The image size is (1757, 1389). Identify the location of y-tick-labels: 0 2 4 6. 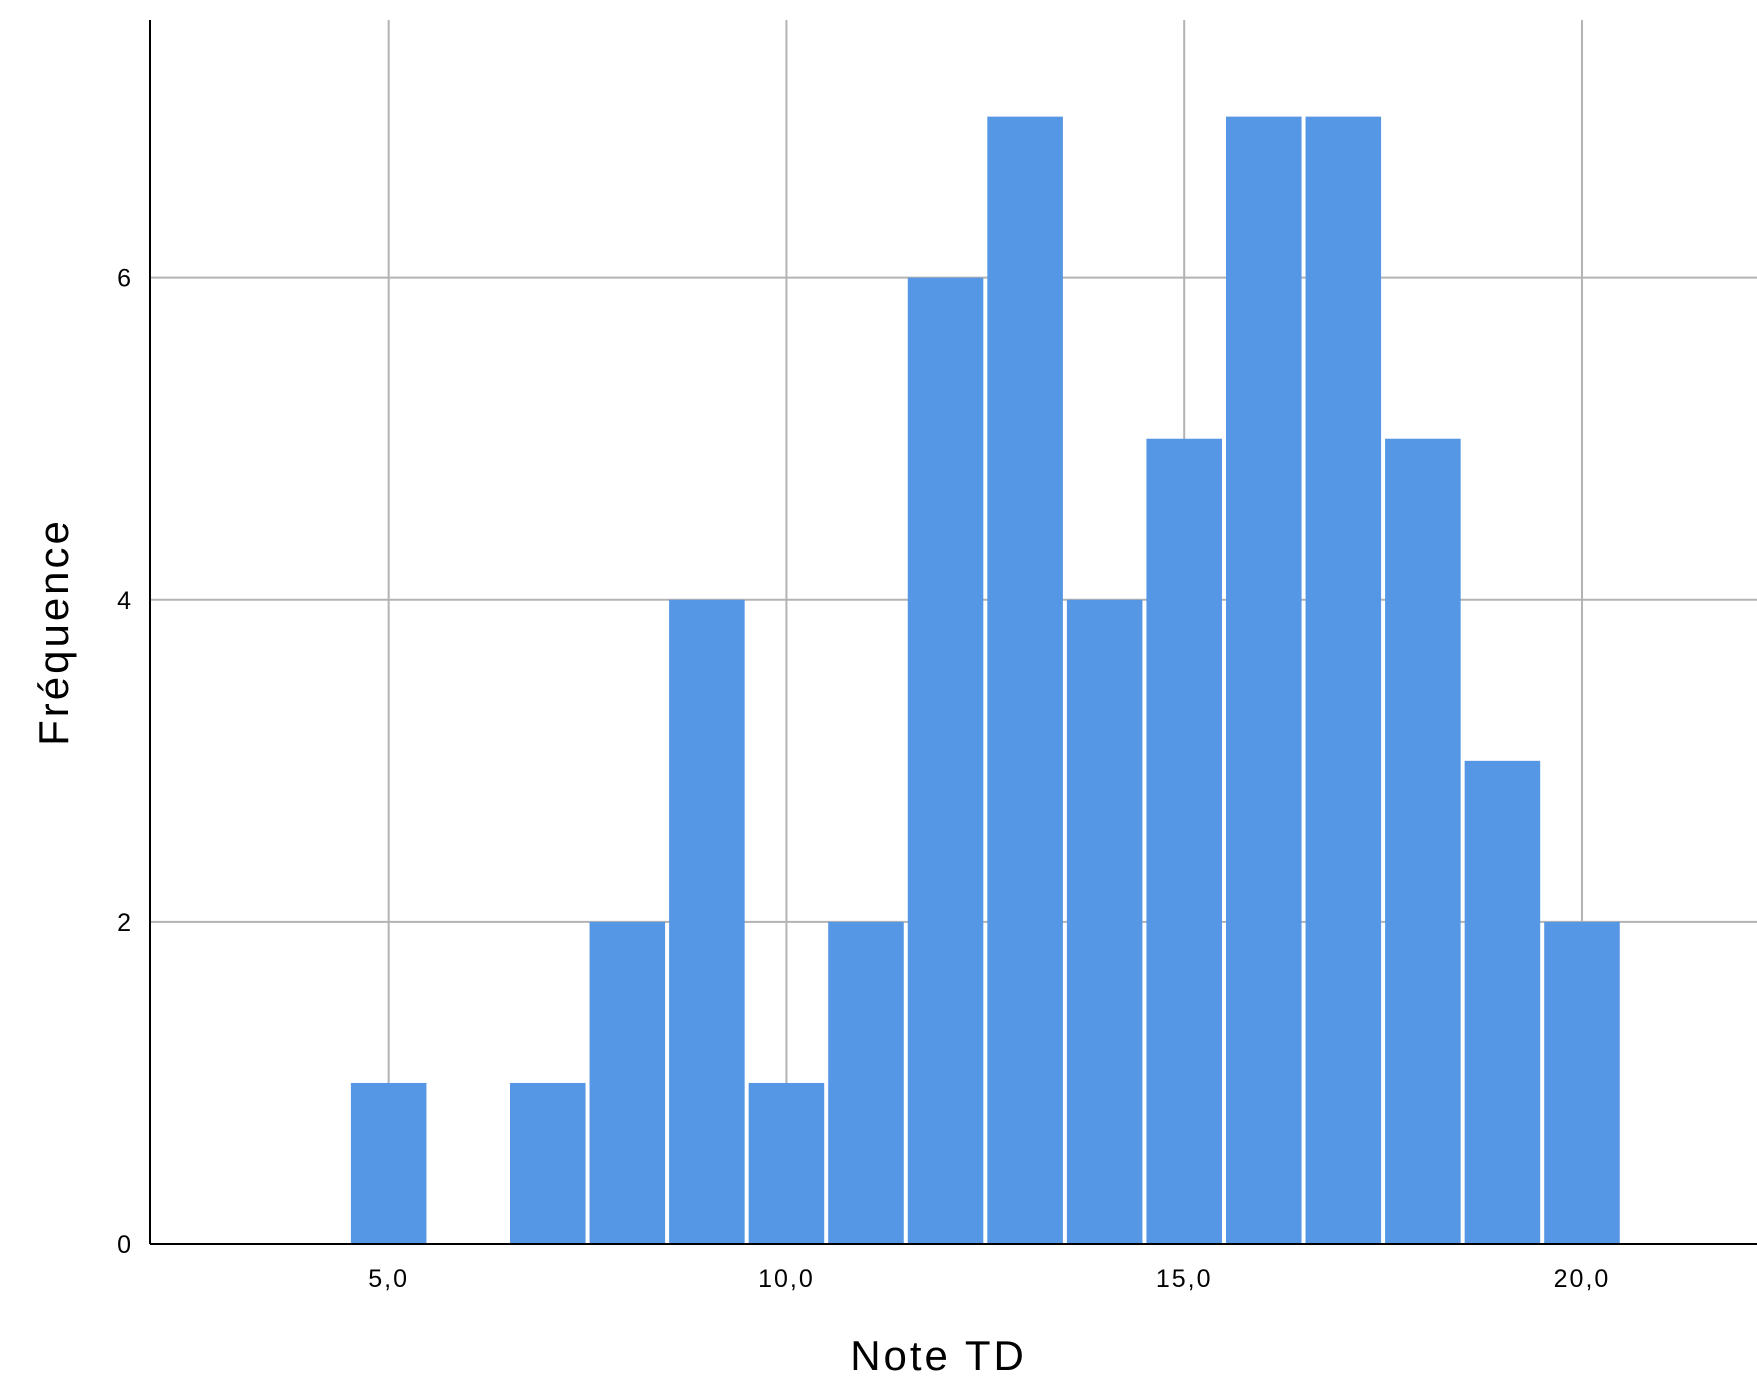
(125, 762).